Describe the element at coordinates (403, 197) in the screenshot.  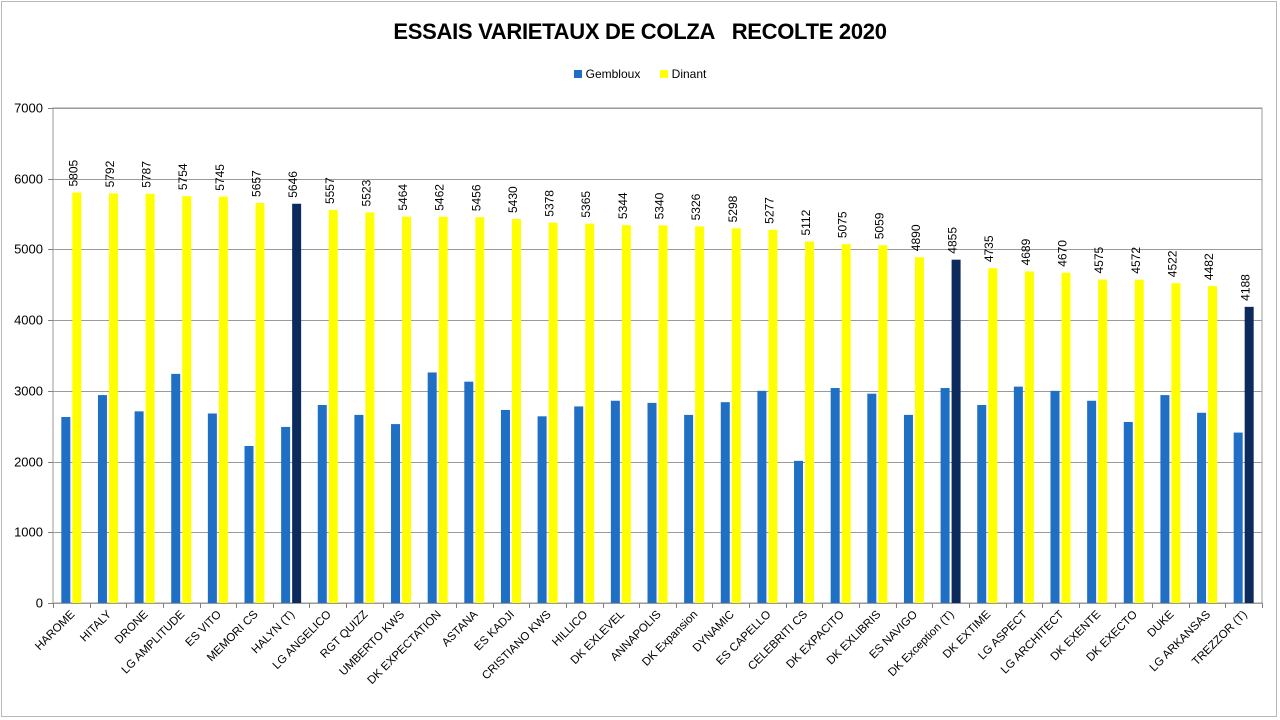
I see `data-label-dinant: 5464` at that location.